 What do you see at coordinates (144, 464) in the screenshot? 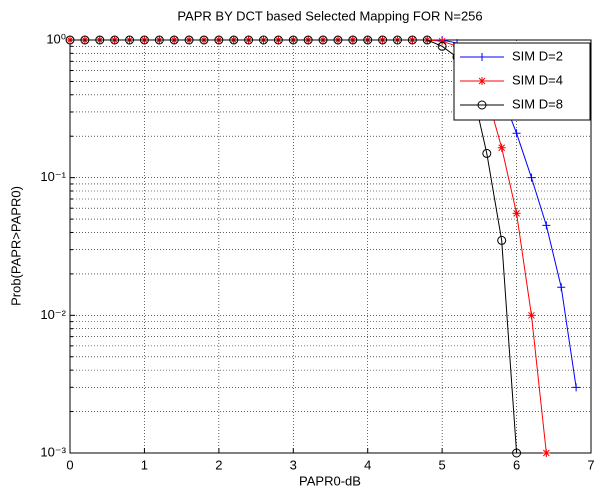
I see `x-tick-label: 1` at bounding box center [144, 464].